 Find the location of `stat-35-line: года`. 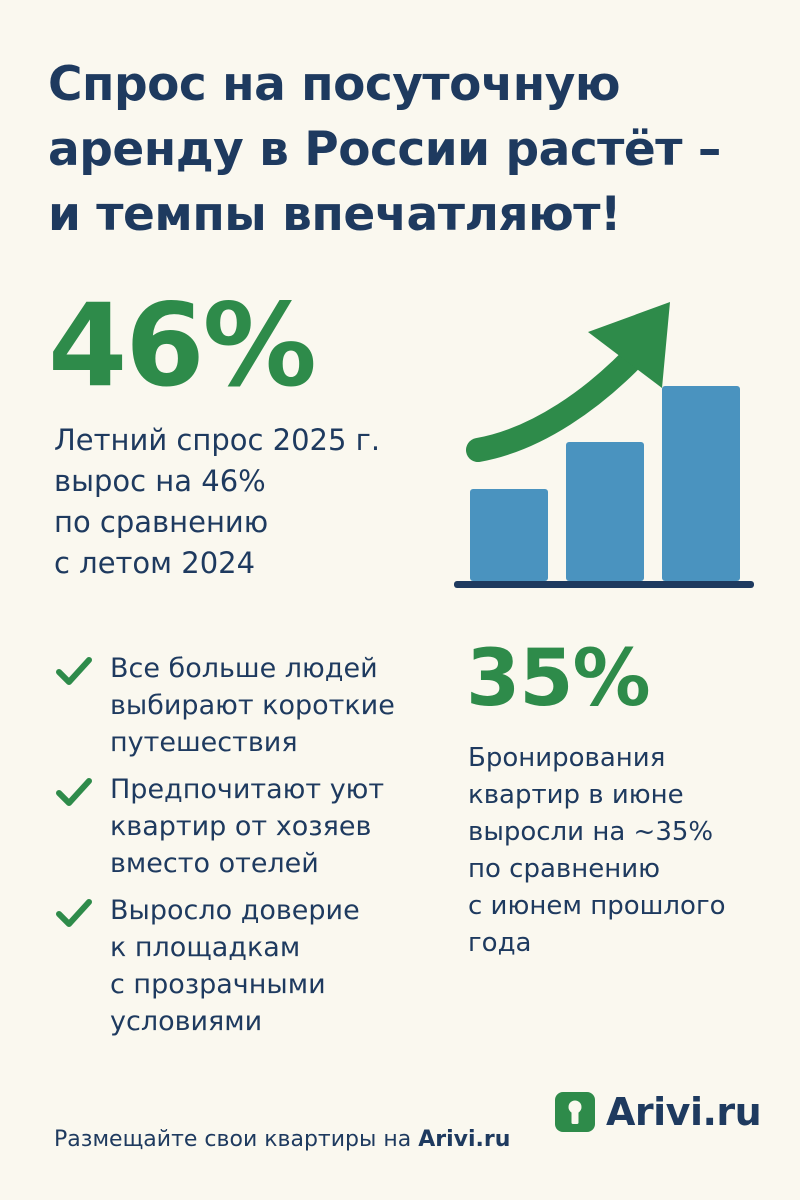

stat-35-line: года is located at coordinates (500, 943).